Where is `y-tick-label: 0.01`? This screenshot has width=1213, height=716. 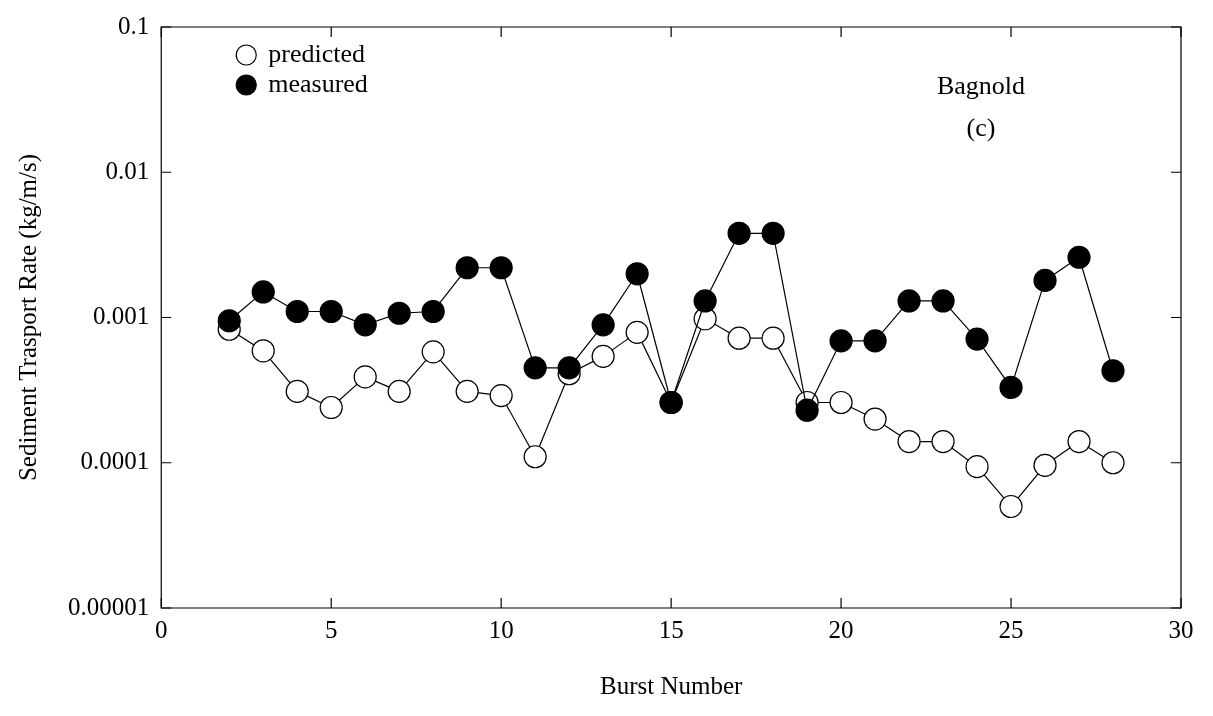 y-tick-label: 0.01 is located at coordinates (127, 170).